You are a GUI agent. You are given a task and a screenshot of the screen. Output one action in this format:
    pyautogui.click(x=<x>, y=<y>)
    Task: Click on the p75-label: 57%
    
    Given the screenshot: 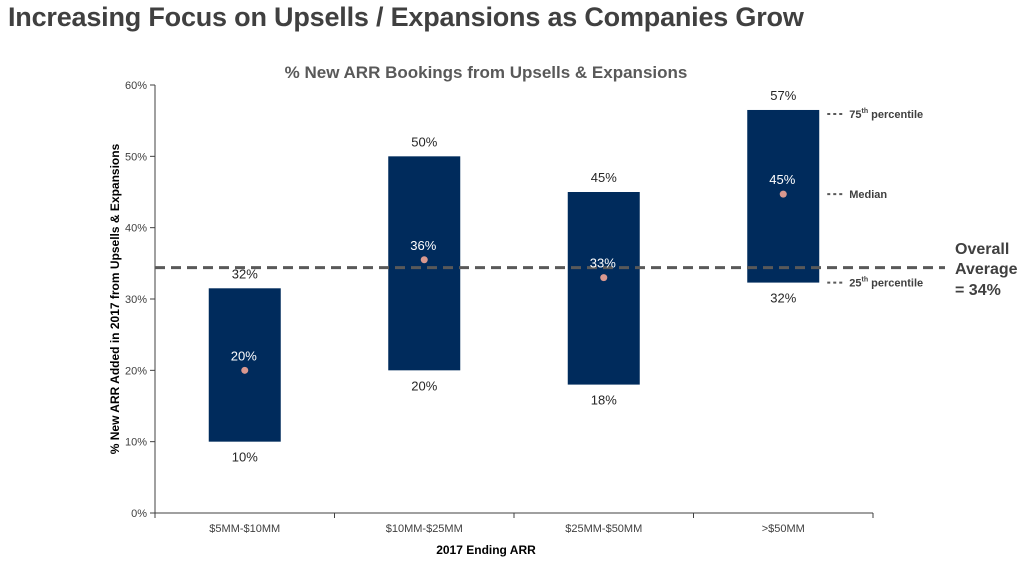 What is the action you would take?
    pyautogui.click(x=783, y=95)
    